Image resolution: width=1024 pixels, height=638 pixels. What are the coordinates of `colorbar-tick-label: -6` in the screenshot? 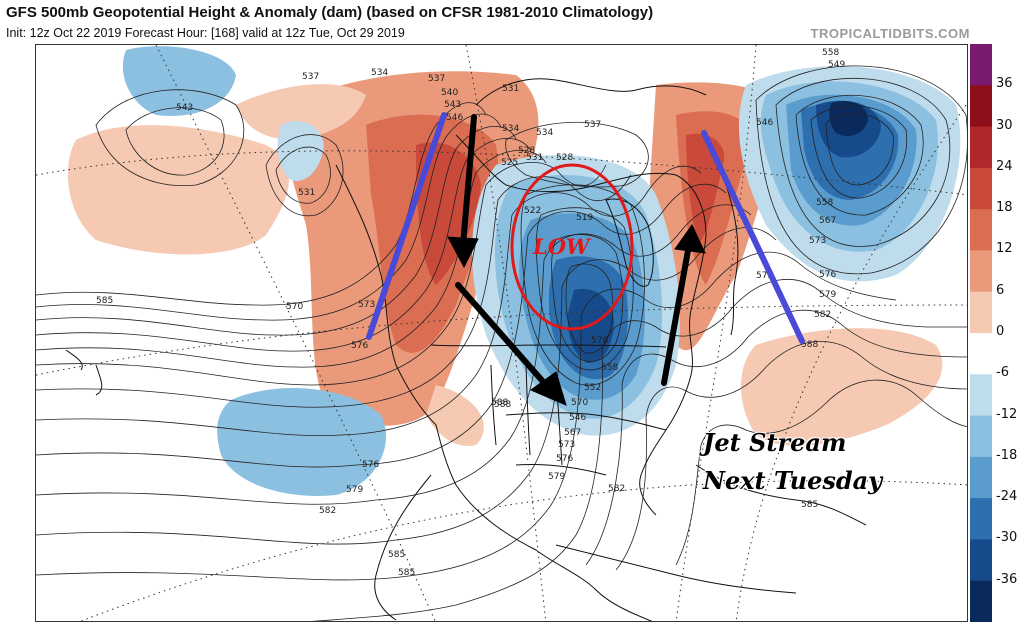 It's located at (1002, 373).